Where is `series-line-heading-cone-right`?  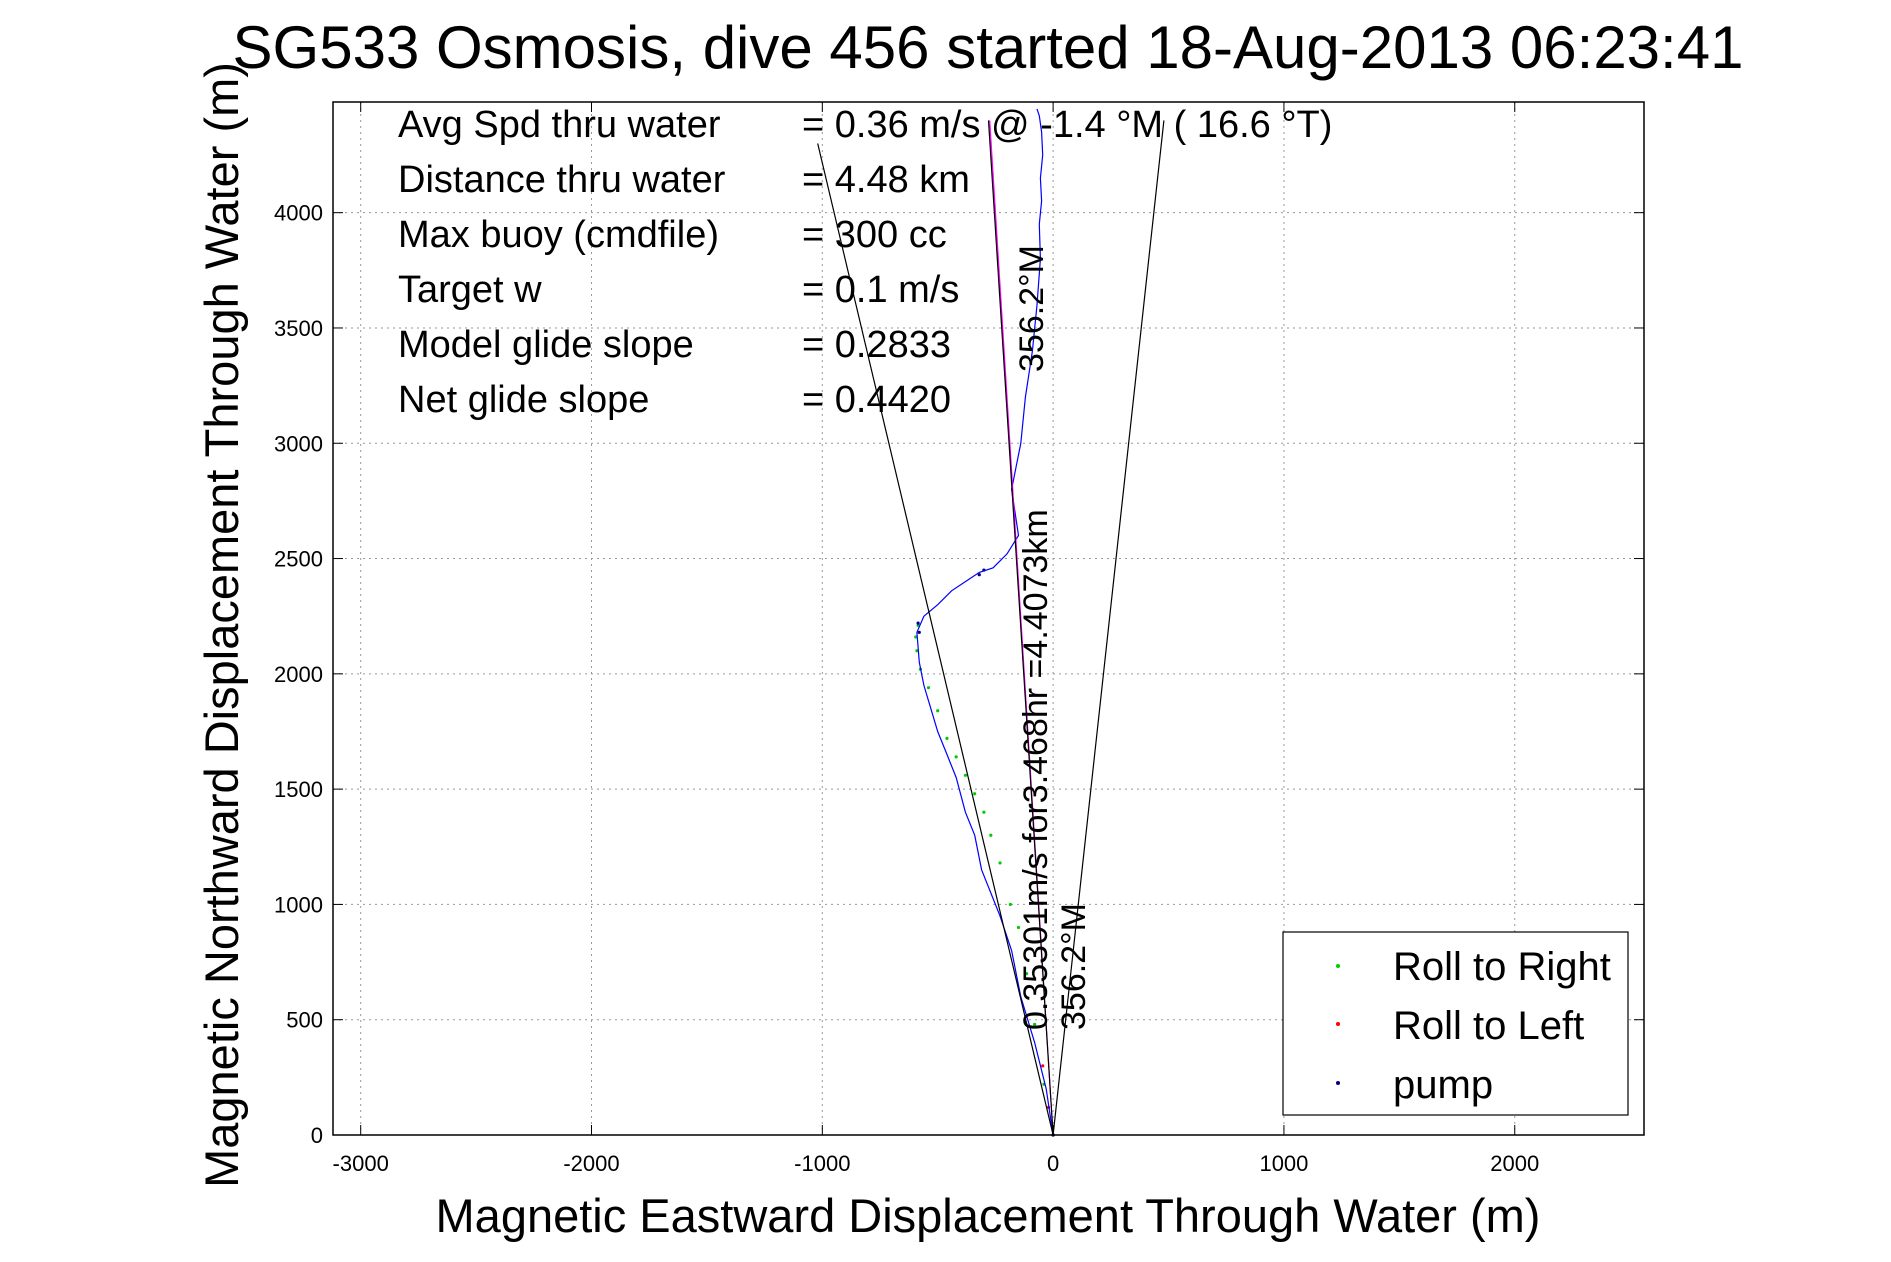
series-line-heading-cone-right is located at coordinates (1108, 628).